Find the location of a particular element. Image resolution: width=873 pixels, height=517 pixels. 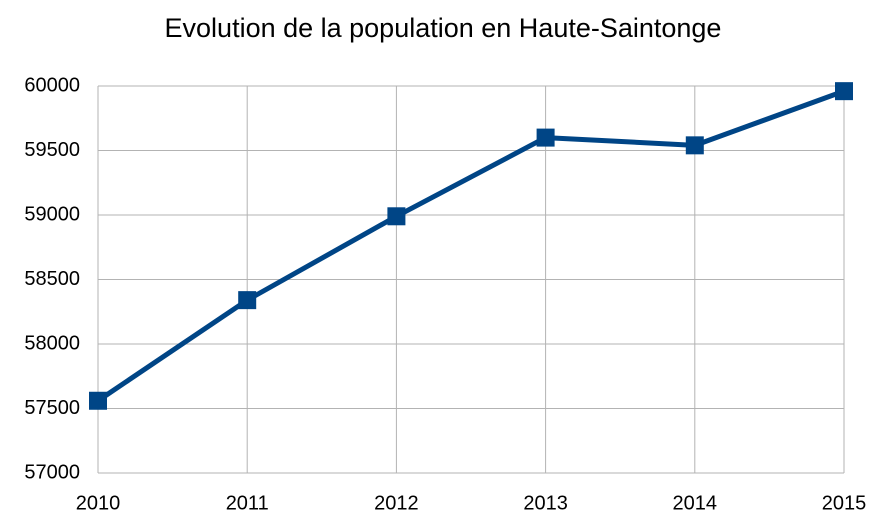

x-tick-label: 2010 is located at coordinates (98, 503).